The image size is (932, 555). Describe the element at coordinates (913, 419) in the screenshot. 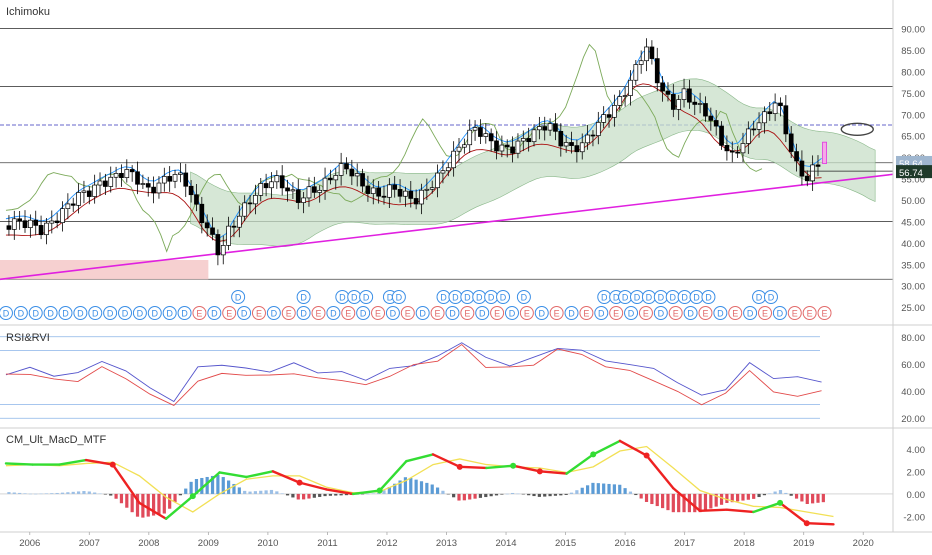

I see `rsi-y-tick-label: 20.00` at that location.